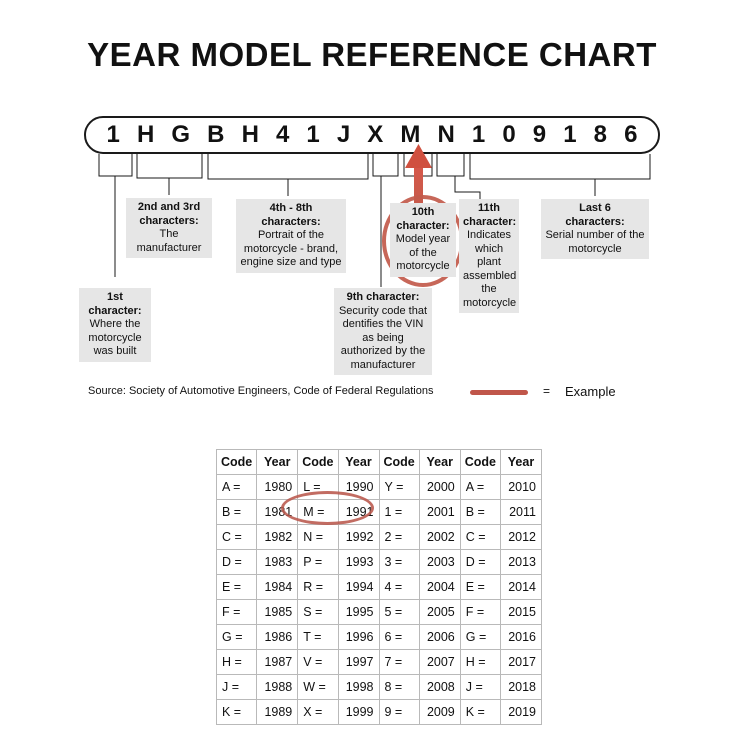  Describe the element at coordinates (399, 637) in the screenshot. I see `cell-code-6-4: 6 =` at that location.